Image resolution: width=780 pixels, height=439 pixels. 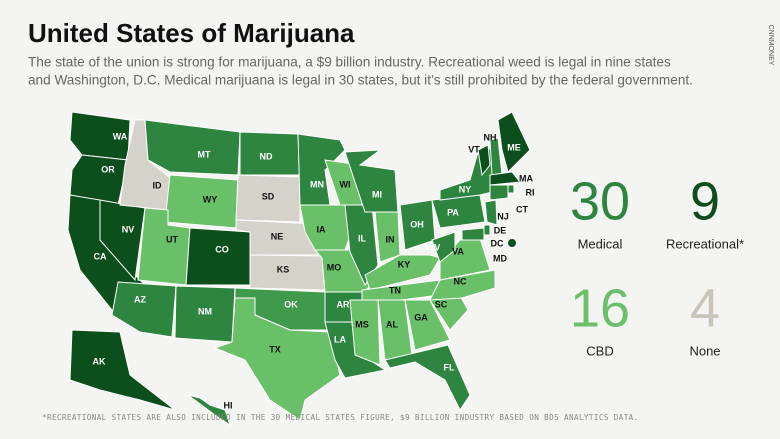 I want to click on state-label: MD, so click(x=500, y=258).